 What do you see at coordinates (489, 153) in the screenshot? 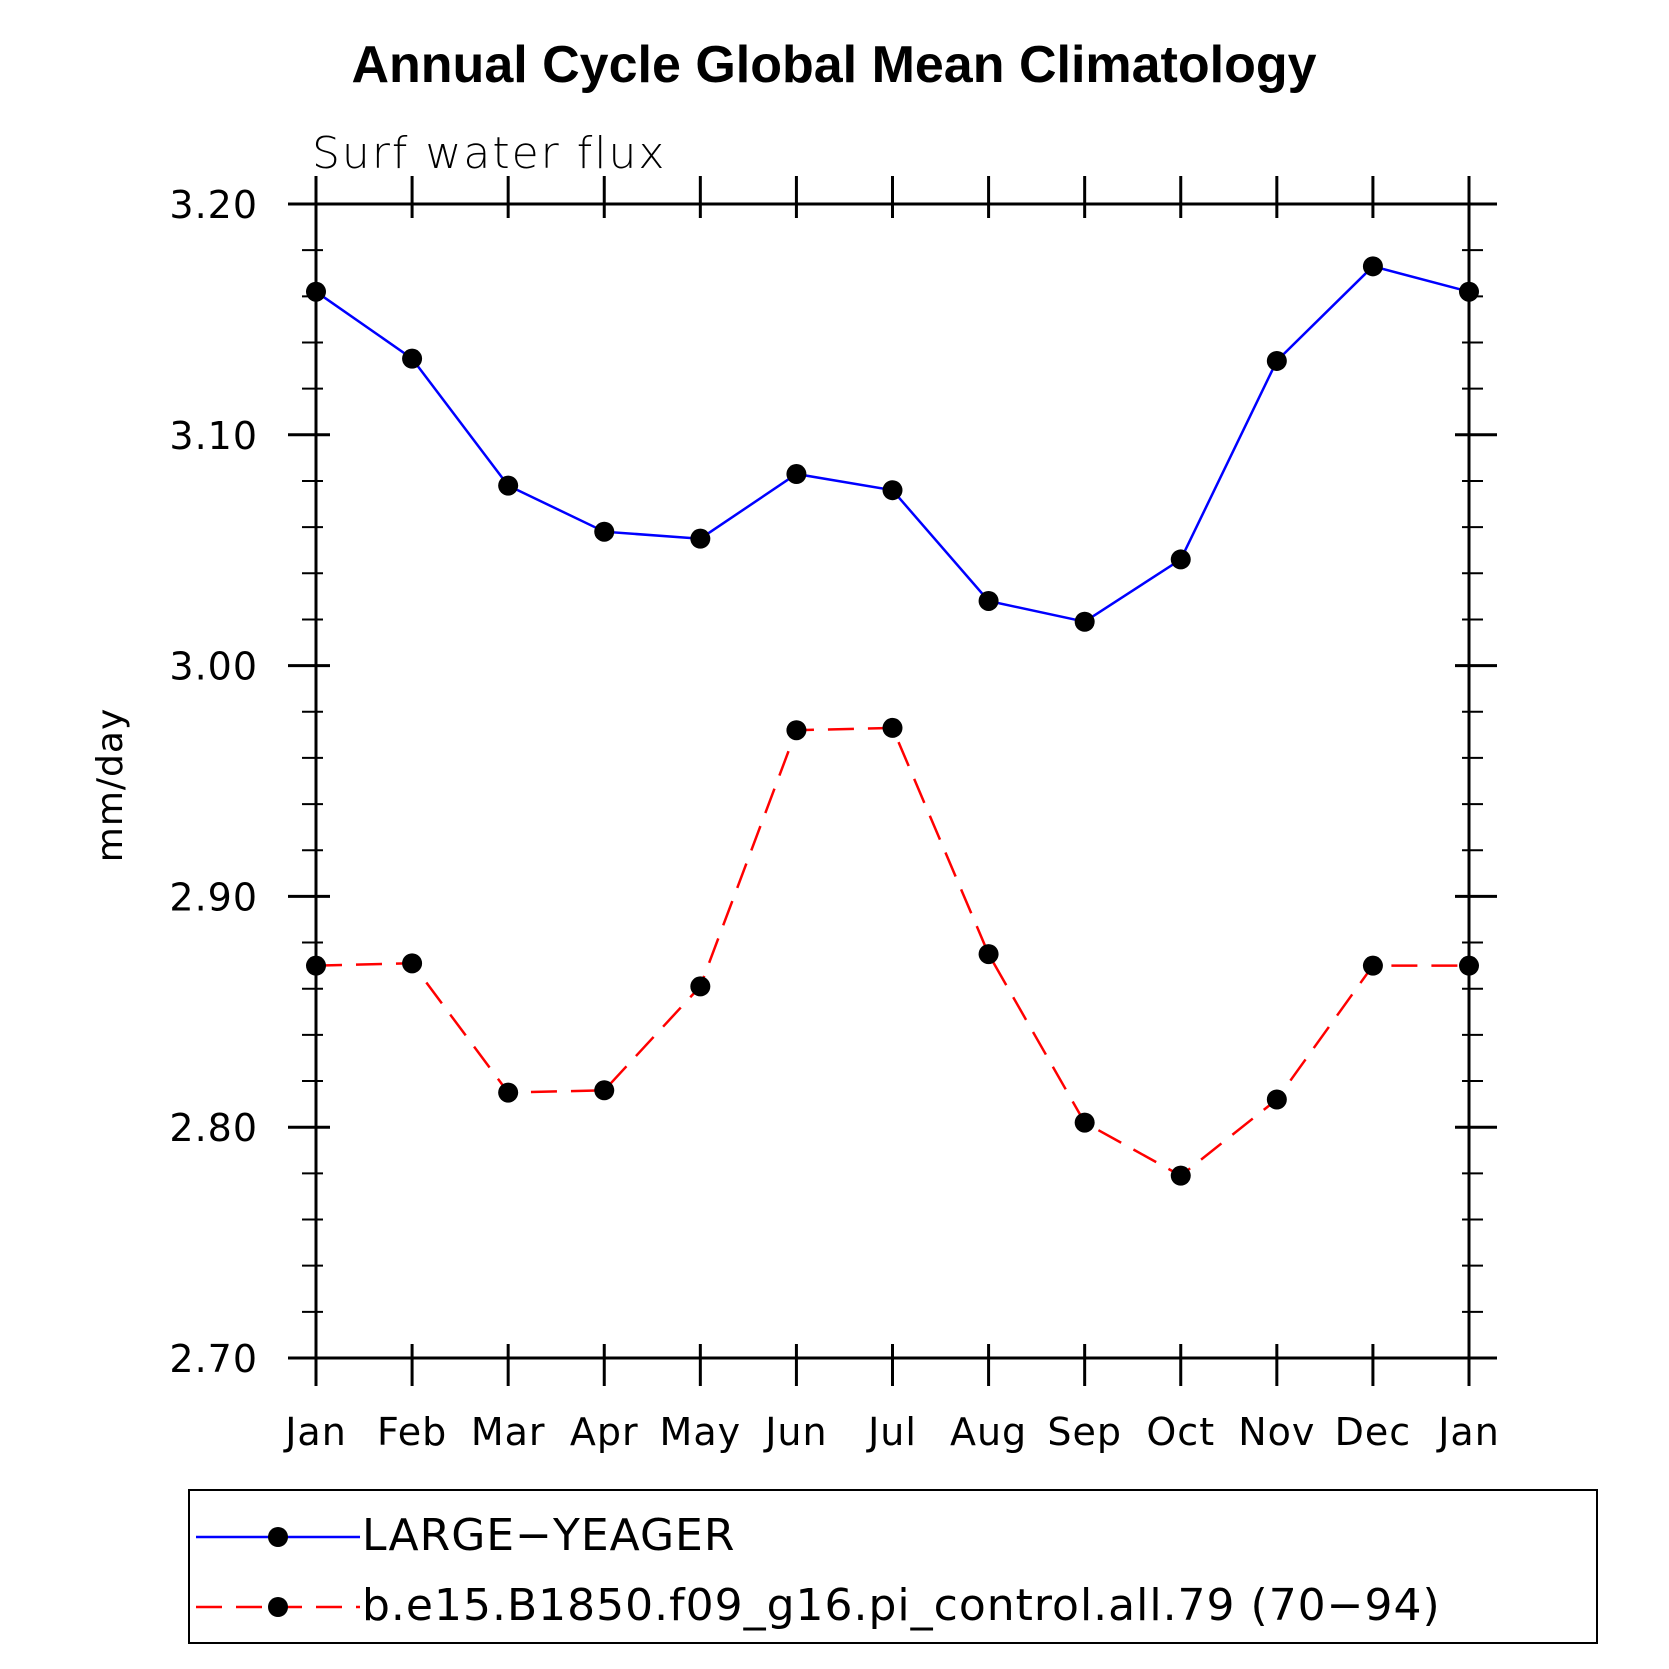
I see `chart-subtitle: Surf water flux` at bounding box center [489, 153].